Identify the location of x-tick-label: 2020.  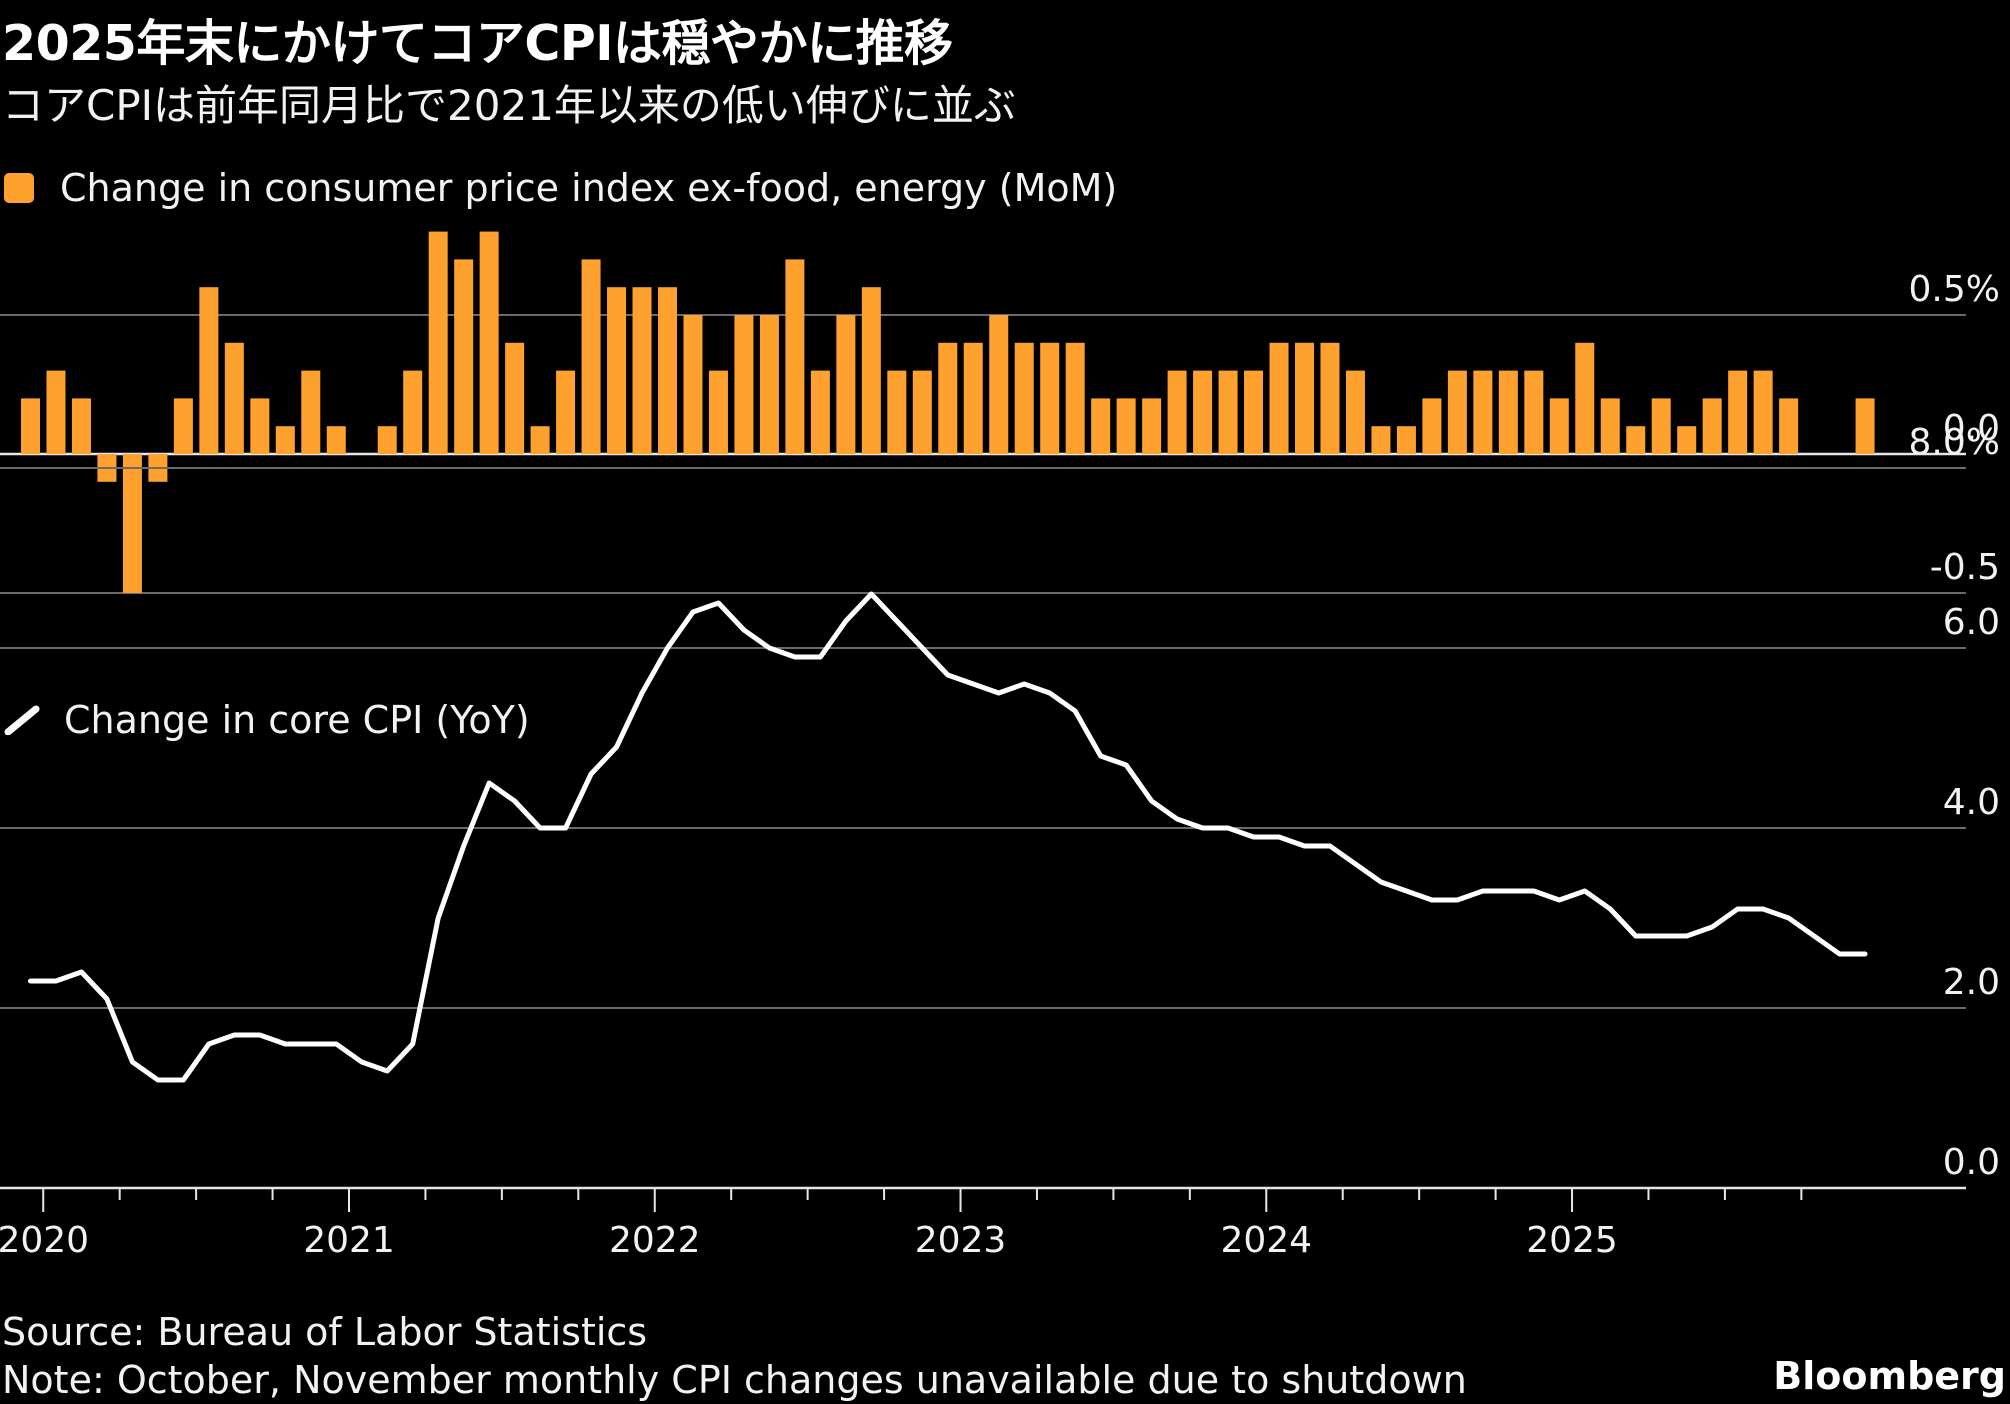
(44, 1240).